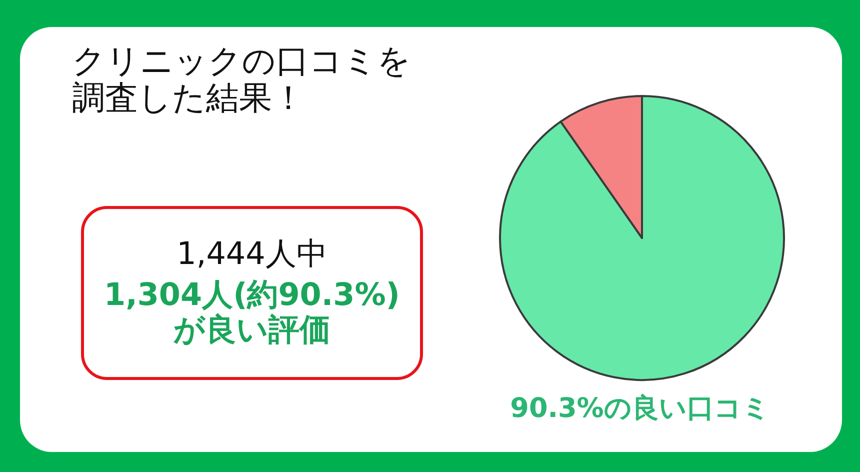 This screenshot has height=472, width=860. What do you see at coordinates (252, 295) in the screenshot?
I see `text: 1,304人(約90.3%)` at bounding box center [252, 295].